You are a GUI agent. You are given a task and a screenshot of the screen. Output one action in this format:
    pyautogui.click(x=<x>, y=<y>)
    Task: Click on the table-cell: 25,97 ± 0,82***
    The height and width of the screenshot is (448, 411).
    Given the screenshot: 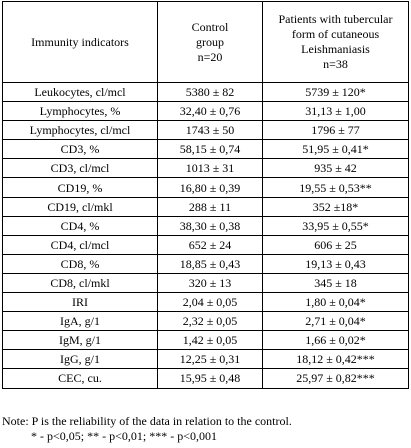 What is the action you would take?
    pyautogui.click(x=335, y=378)
    